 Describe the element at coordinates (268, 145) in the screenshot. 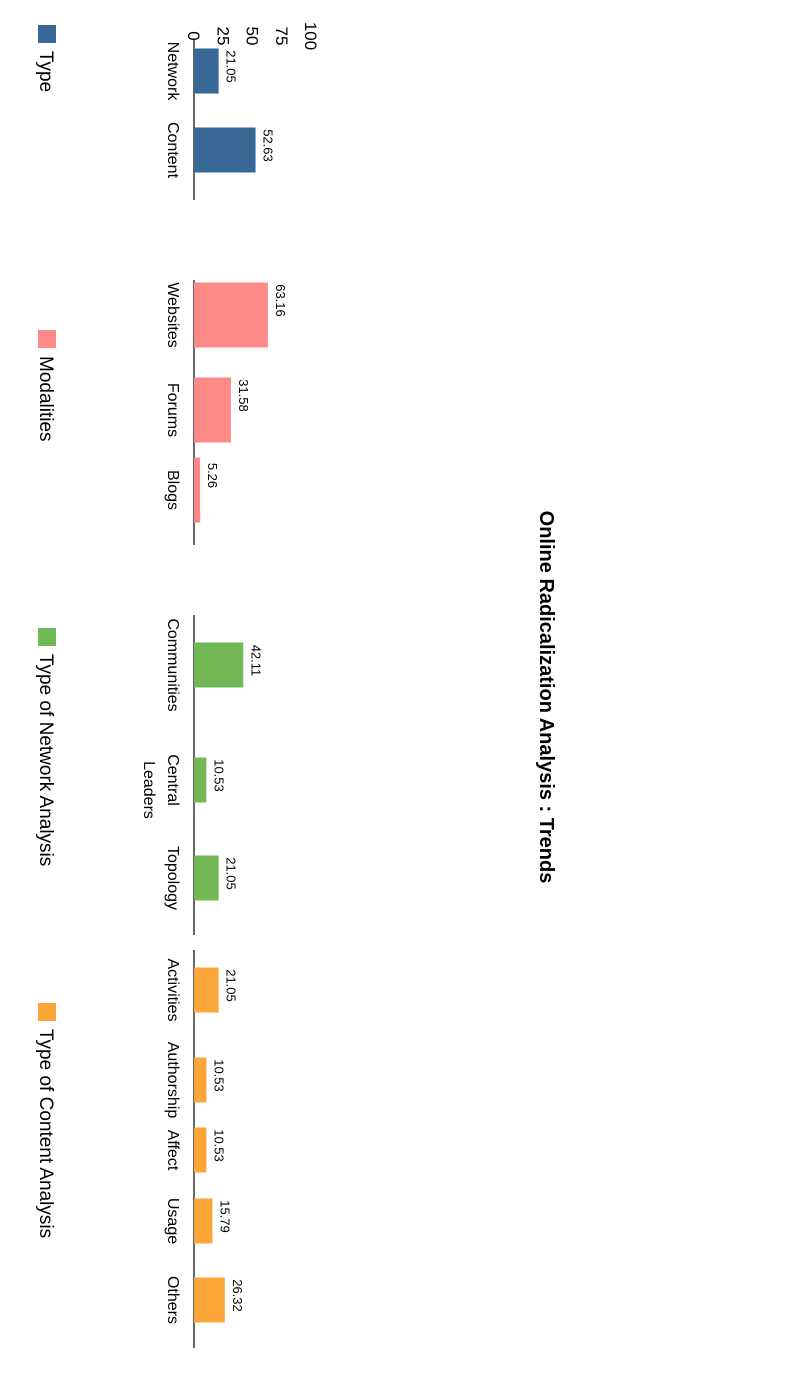

I see `bar-value-label: 52.63` at that location.